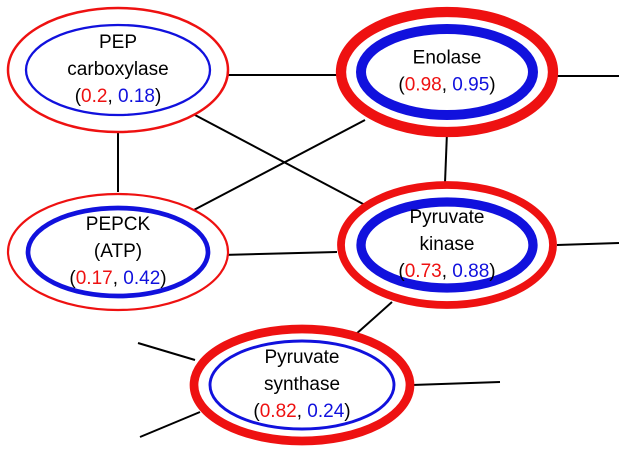 Image resolution: width=619 pixels, height=455 pixels. I want to click on node-label: synthase, so click(302, 384).